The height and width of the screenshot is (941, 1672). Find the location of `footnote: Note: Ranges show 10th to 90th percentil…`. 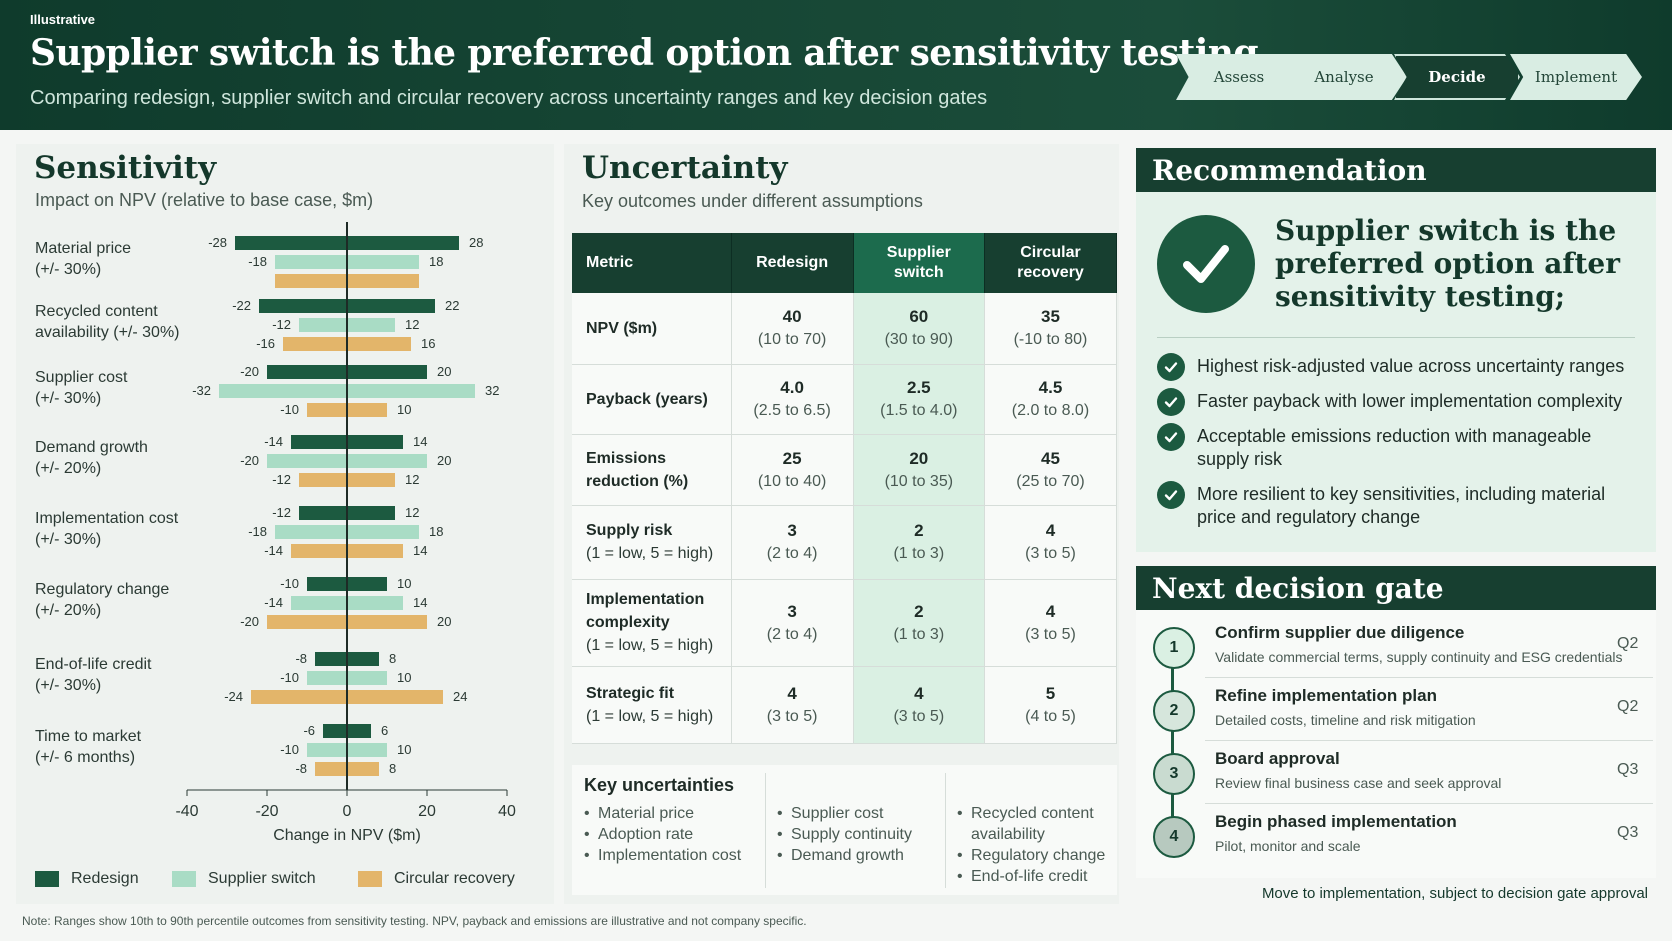

footnote: Note: Ranges show 10th to 90th percentil… is located at coordinates (414, 921).